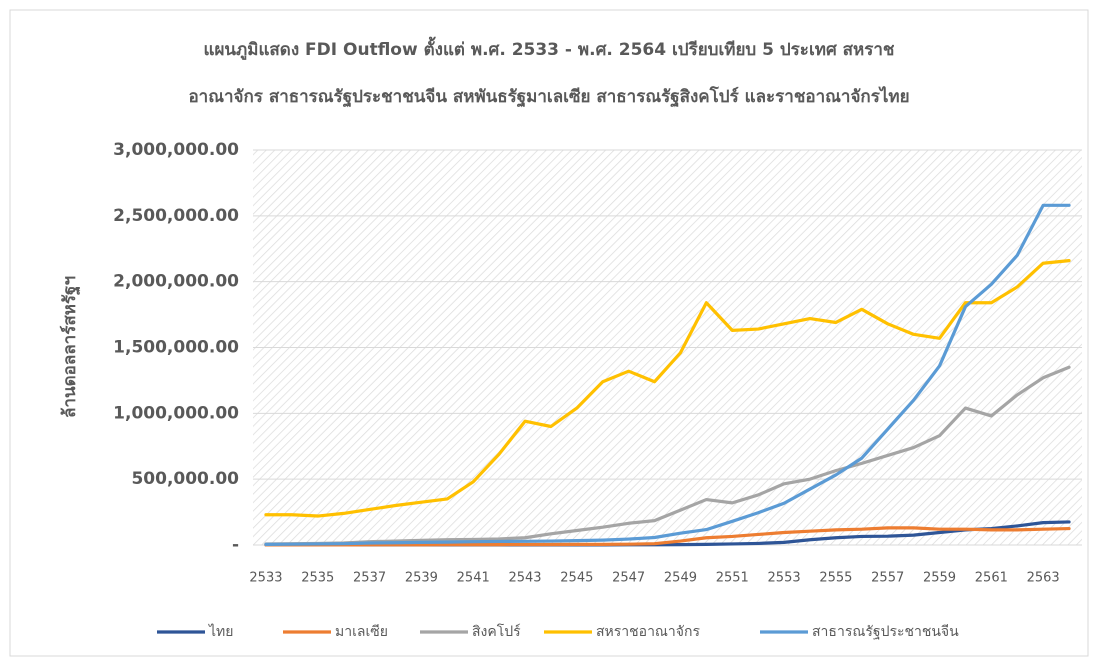 The width and height of the screenshot is (1098, 666). What do you see at coordinates (176, 282) in the screenshot?
I see `y-tick-label: 2,000,000.00` at bounding box center [176, 282].